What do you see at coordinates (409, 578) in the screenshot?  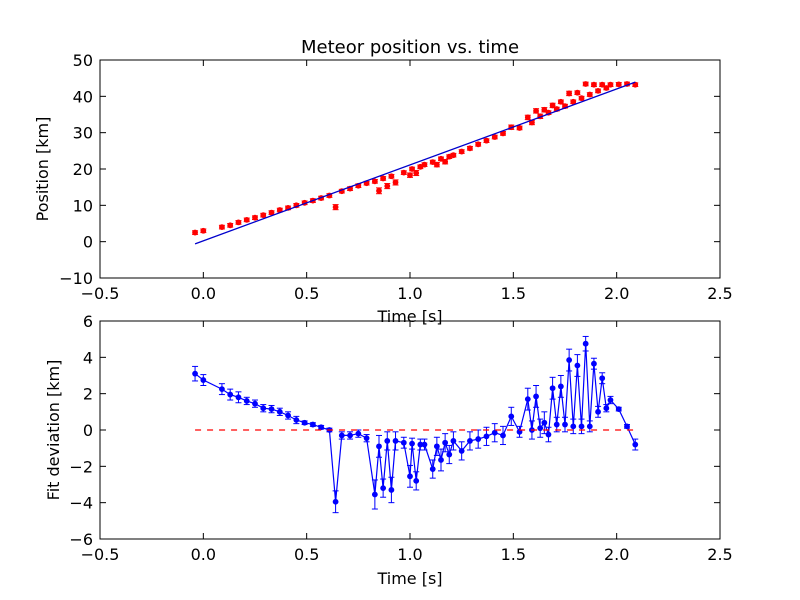 I see `bottom-x-axis-label: Time [s]` at bounding box center [409, 578].